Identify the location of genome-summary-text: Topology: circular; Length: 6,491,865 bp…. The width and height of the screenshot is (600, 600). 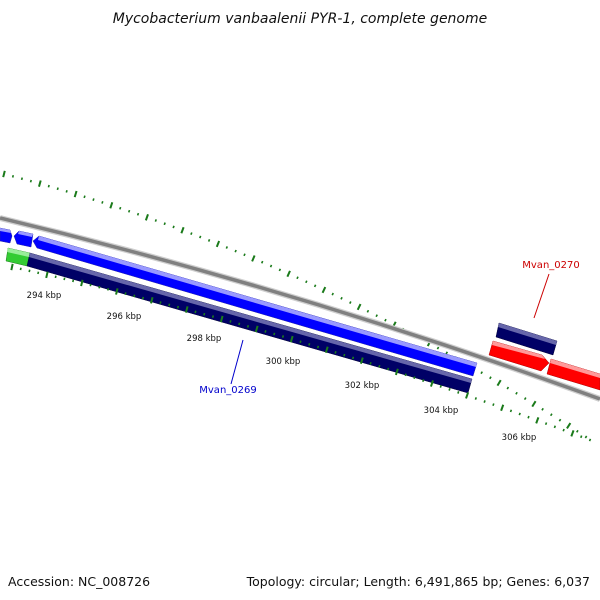
(418, 581).